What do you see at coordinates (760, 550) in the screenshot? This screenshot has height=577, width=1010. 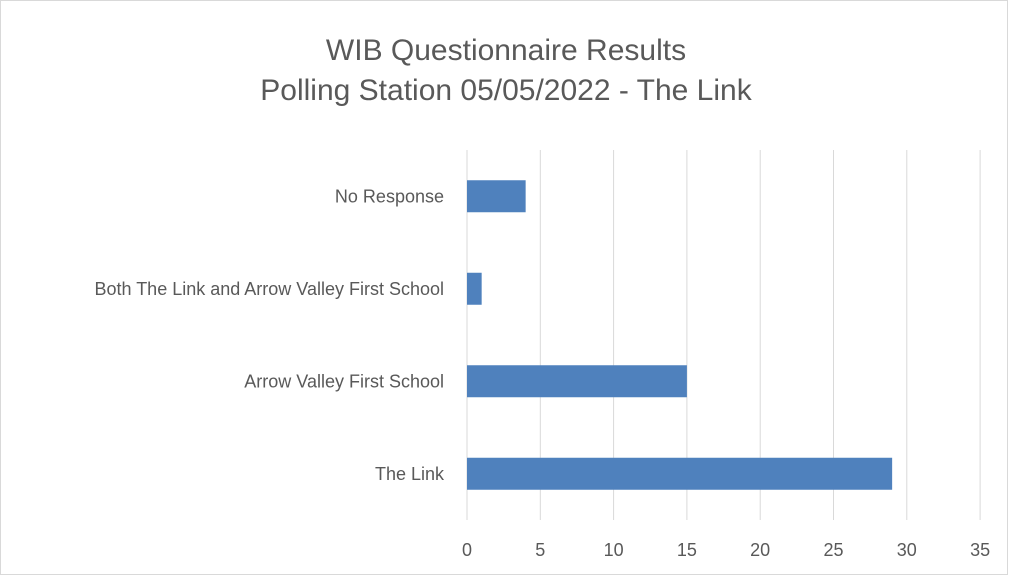 I see `x-tick-label: 20` at bounding box center [760, 550].